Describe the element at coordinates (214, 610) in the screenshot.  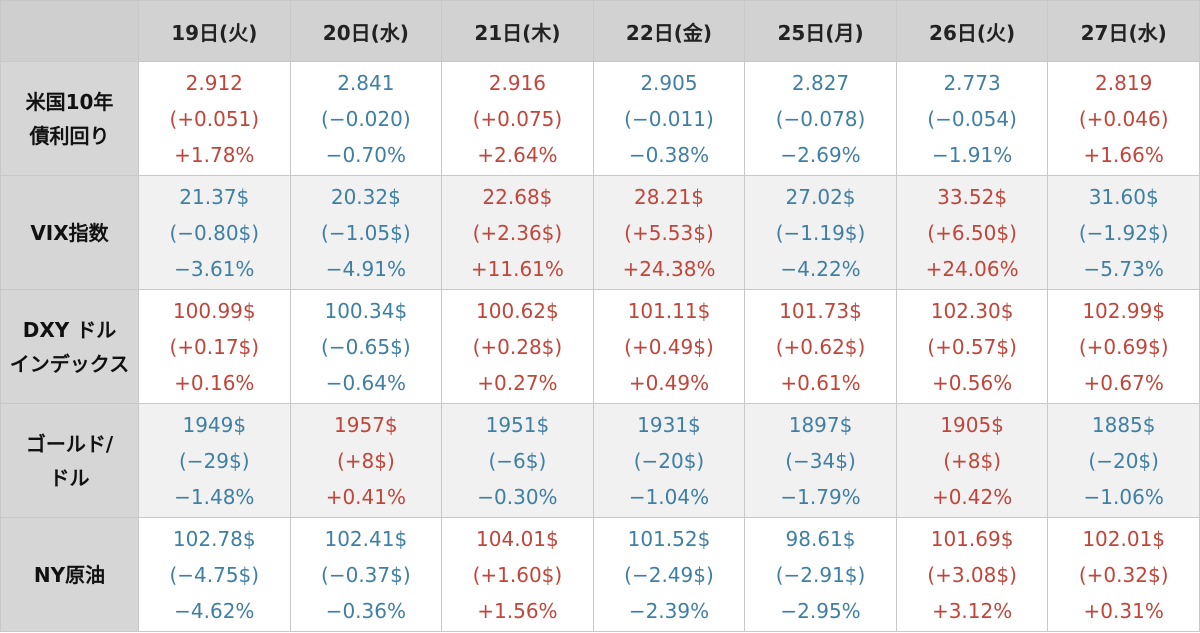
I see `cell-percent: −4.62%` at that location.